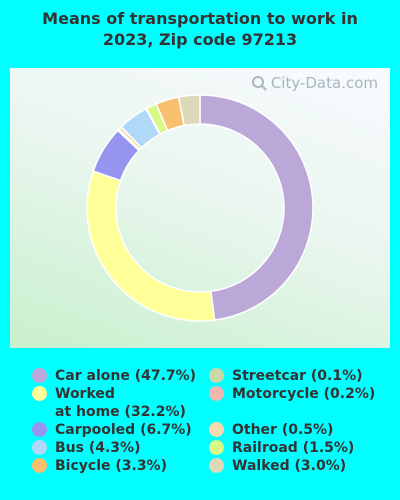 Image resolution: width=400 pixels, height=500 pixels. I want to click on legend-item: Other (0.5%), so click(271, 430).